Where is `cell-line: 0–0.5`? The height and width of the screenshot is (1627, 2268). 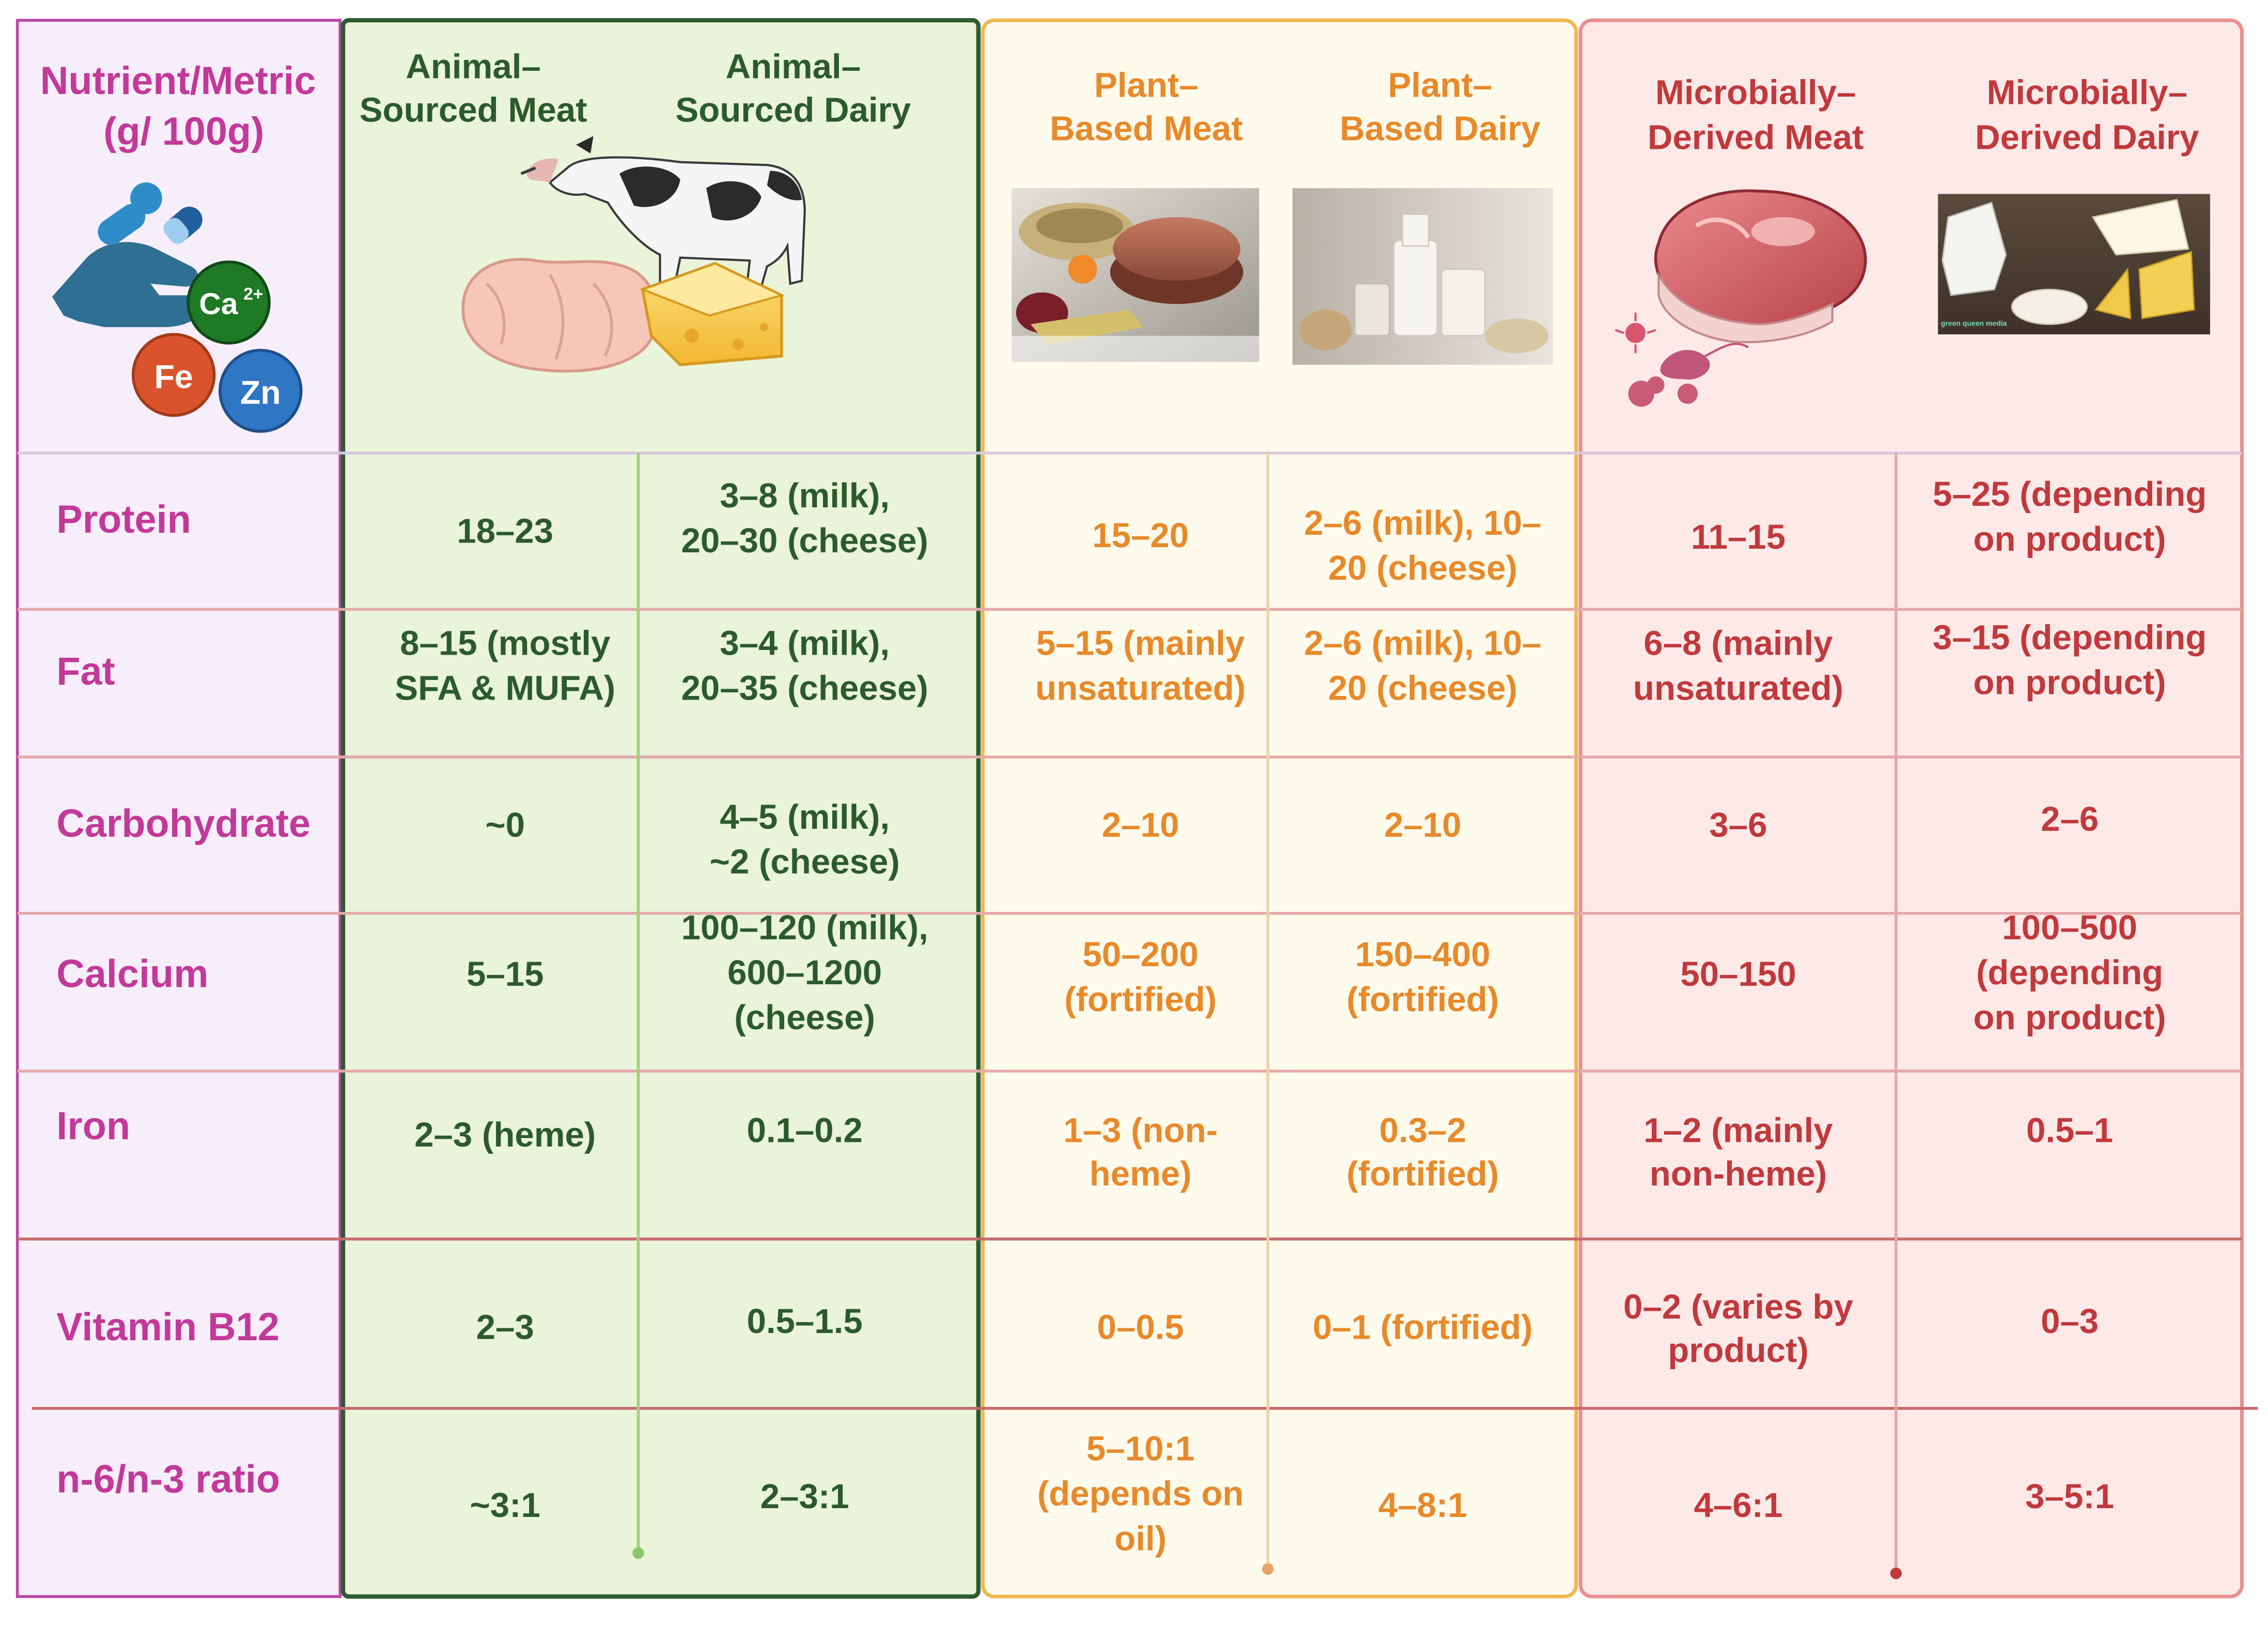
cell-line: 0–0.5 is located at coordinates (1140, 1327).